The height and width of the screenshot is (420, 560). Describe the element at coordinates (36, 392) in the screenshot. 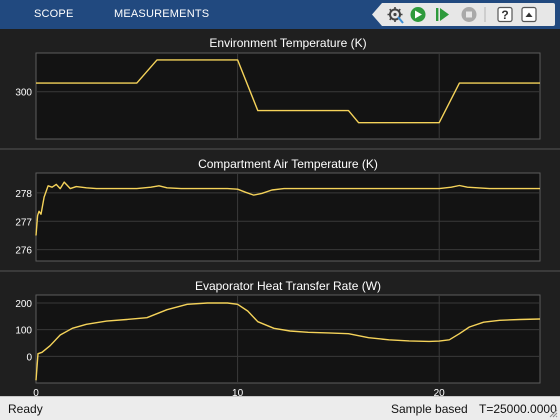

I see `x-tick-label: 0` at that location.